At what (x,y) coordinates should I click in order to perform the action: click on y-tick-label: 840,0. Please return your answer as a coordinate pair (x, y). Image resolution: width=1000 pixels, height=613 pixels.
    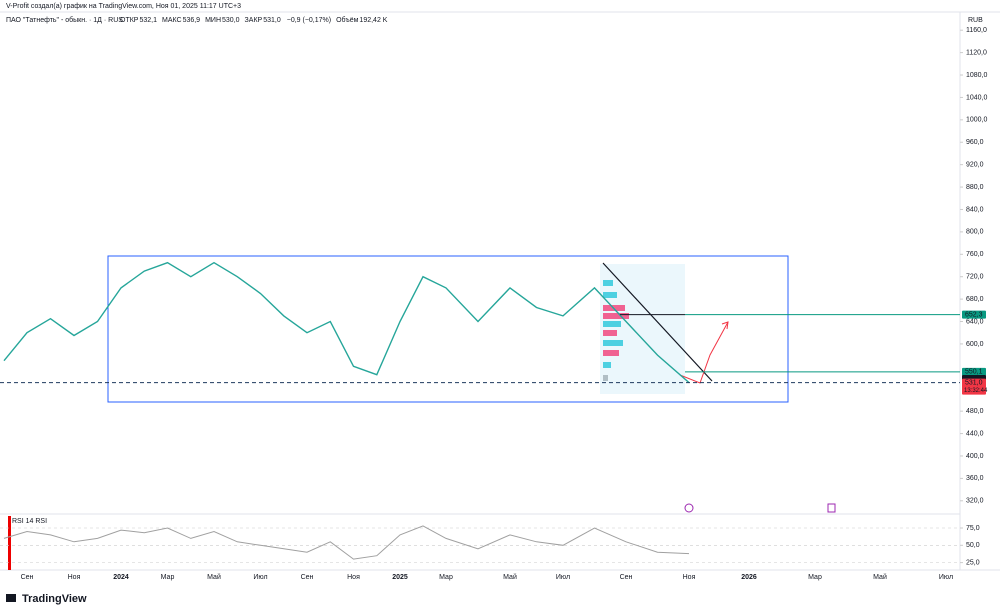
    Looking at the image, I should click on (975, 209).